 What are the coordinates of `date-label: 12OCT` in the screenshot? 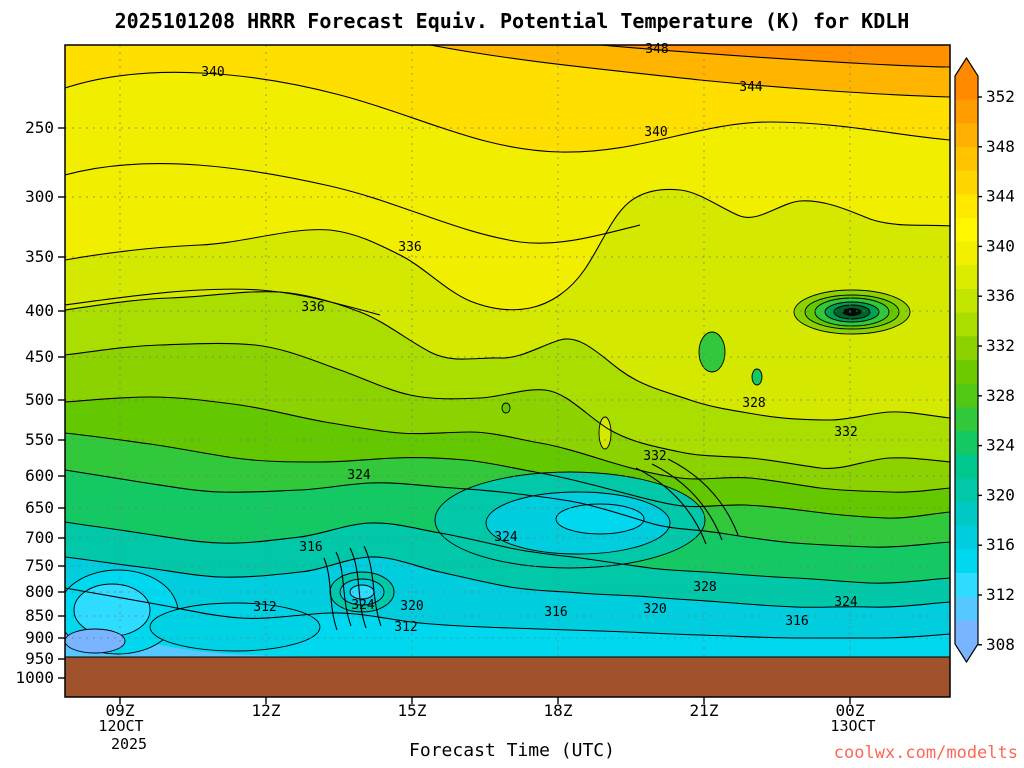 It's located at (120, 726).